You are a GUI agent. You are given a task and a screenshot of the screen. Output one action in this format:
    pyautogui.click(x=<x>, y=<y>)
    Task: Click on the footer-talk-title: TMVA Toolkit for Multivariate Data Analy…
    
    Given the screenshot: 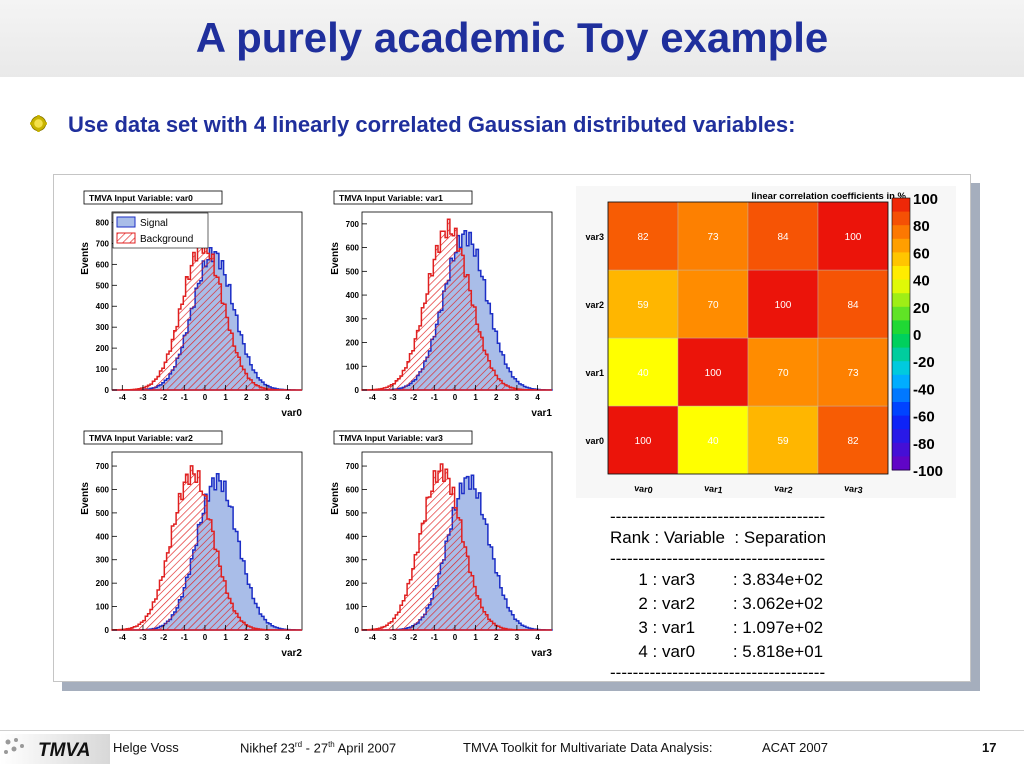 What is the action you would take?
    pyautogui.click(x=588, y=747)
    